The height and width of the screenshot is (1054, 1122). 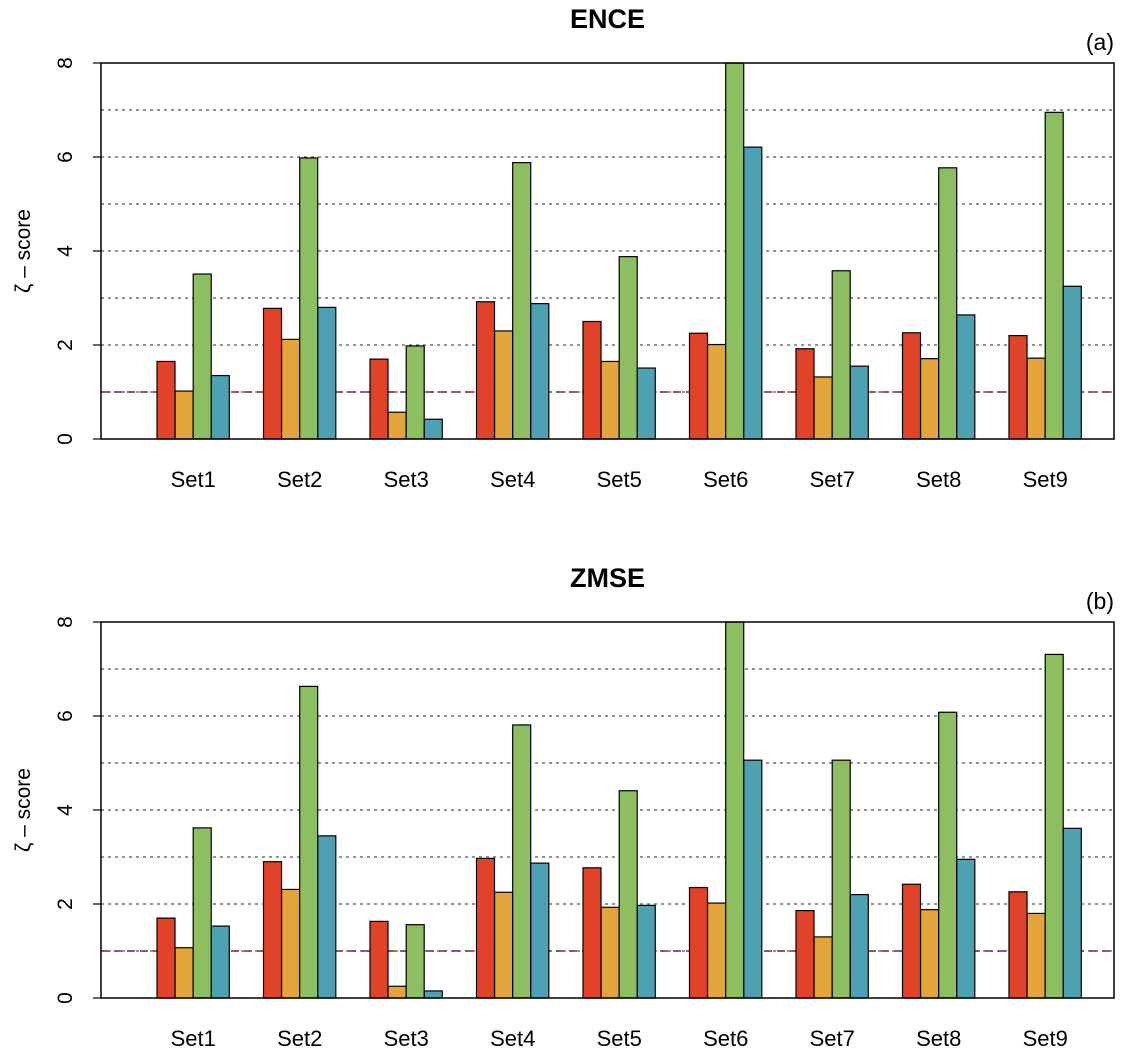 I want to click on panel-label: (b), so click(x=1100, y=601).